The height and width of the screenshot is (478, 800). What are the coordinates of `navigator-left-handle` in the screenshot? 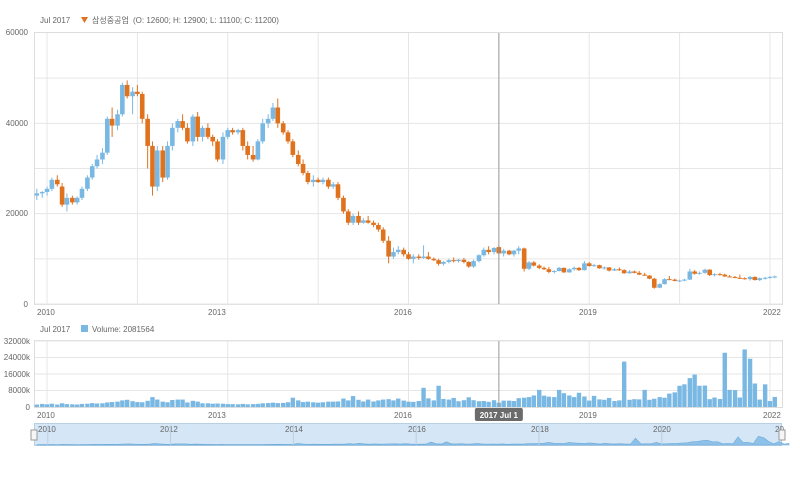 It's located at (34, 435).